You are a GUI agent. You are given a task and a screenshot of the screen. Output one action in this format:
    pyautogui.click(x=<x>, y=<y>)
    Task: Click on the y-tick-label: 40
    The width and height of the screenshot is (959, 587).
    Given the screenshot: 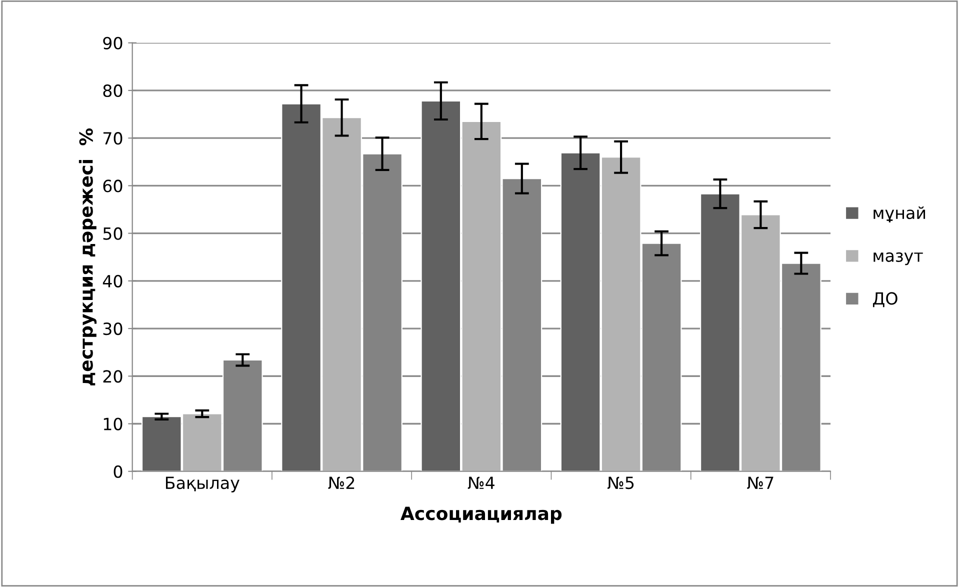 What is the action you would take?
    pyautogui.click(x=112, y=281)
    